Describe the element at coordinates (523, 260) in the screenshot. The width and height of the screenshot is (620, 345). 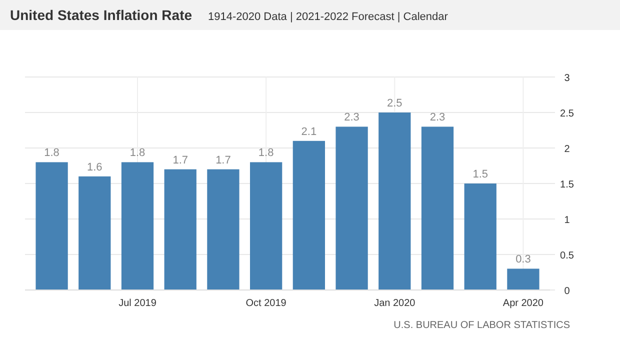
I see `data-label: 0.3` at that location.